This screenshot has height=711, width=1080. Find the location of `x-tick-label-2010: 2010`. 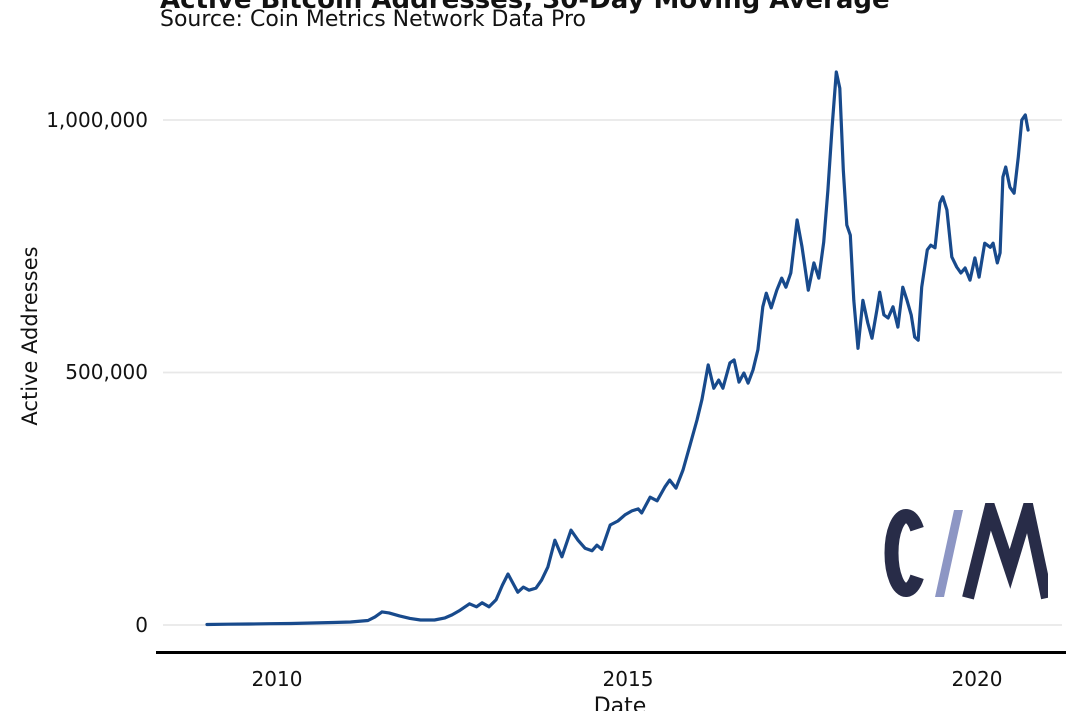

x-tick-label-2010: 2010 is located at coordinates (277, 679).